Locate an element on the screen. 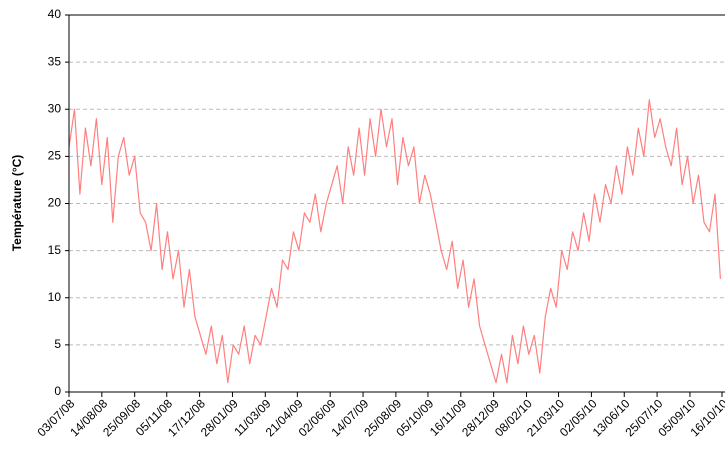  y-tick-label: 25 is located at coordinates (55, 156).